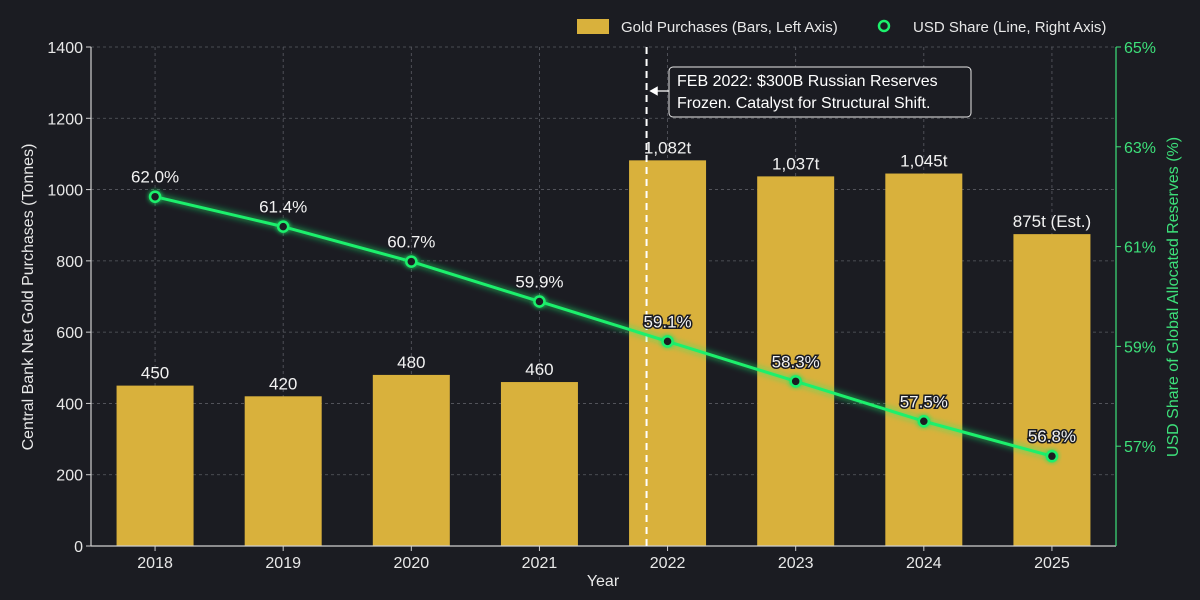 This screenshot has height=600, width=1200. I want to click on bar-2022, so click(668, 353).